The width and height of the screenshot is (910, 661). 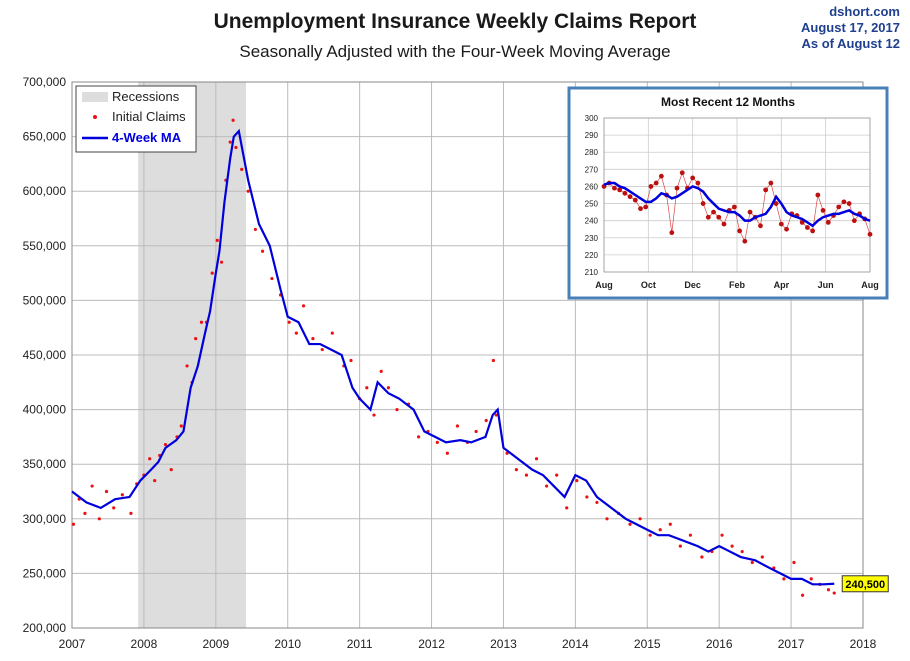 What do you see at coordinates (215, 644) in the screenshot?
I see `x-tick-label: 2009` at bounding box center [215, 644].